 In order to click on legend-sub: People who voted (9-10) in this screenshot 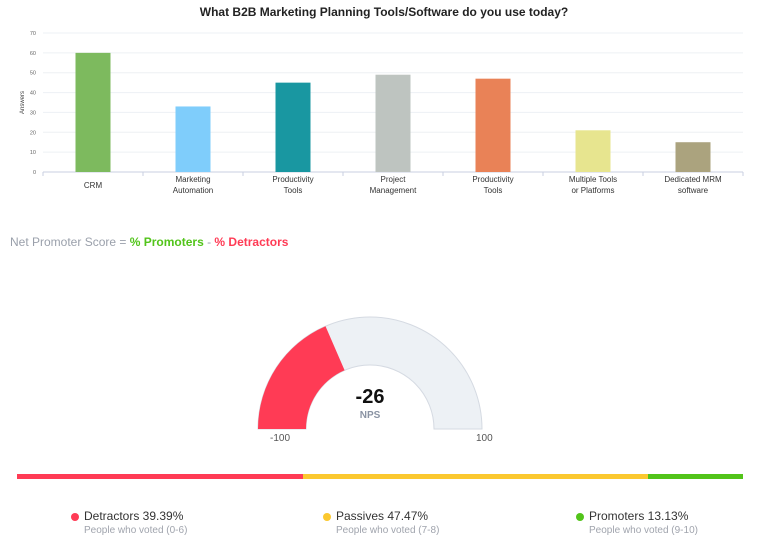, I will do `click(643, 530)`.